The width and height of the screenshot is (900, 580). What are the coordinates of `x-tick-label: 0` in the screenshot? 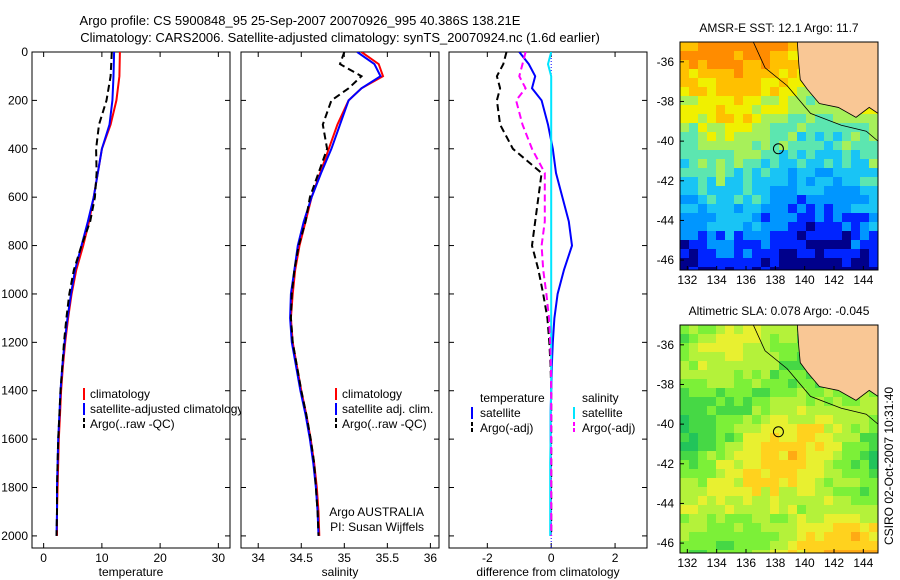 It's located at (43, 558).